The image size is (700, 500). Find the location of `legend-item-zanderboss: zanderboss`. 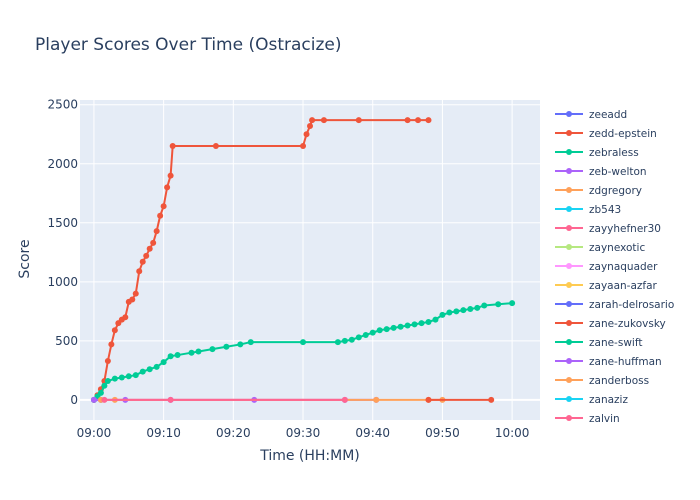

legend-item-zanderboss: zanderboss is located at coordinates (602, 381).